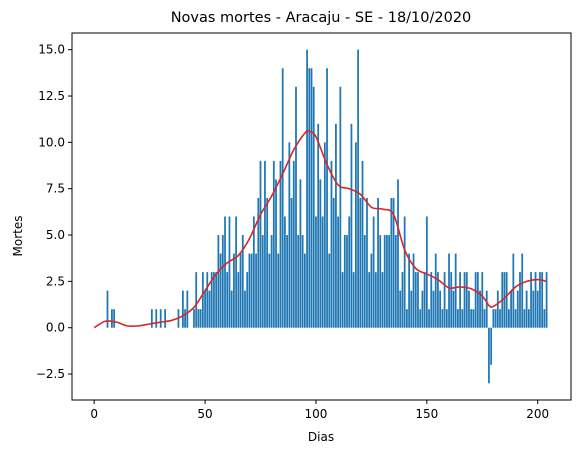 The image size is (579, 453). I want to click on x-tick-label: 100, so click(316, 414).